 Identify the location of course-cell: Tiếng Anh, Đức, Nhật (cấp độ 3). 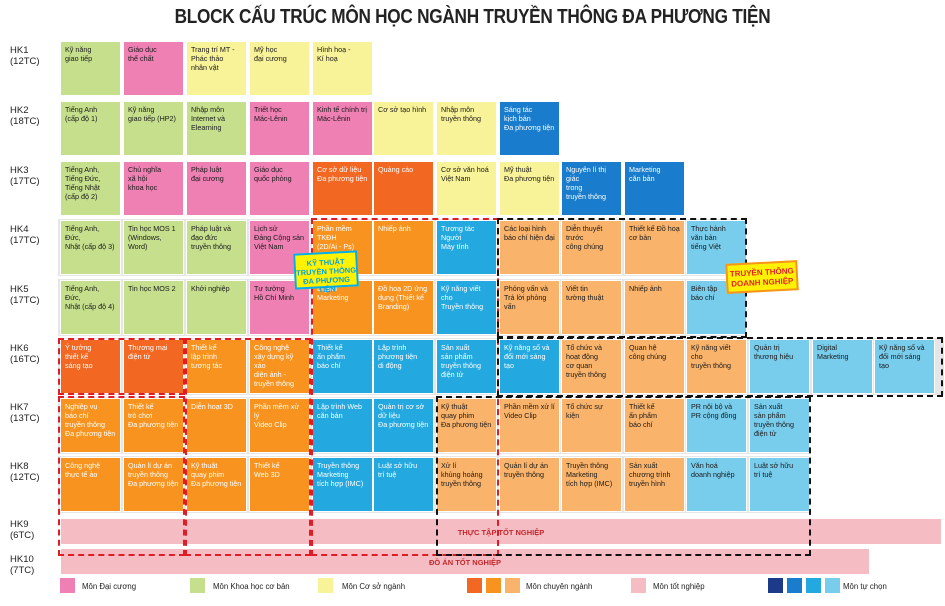
(90, 247).